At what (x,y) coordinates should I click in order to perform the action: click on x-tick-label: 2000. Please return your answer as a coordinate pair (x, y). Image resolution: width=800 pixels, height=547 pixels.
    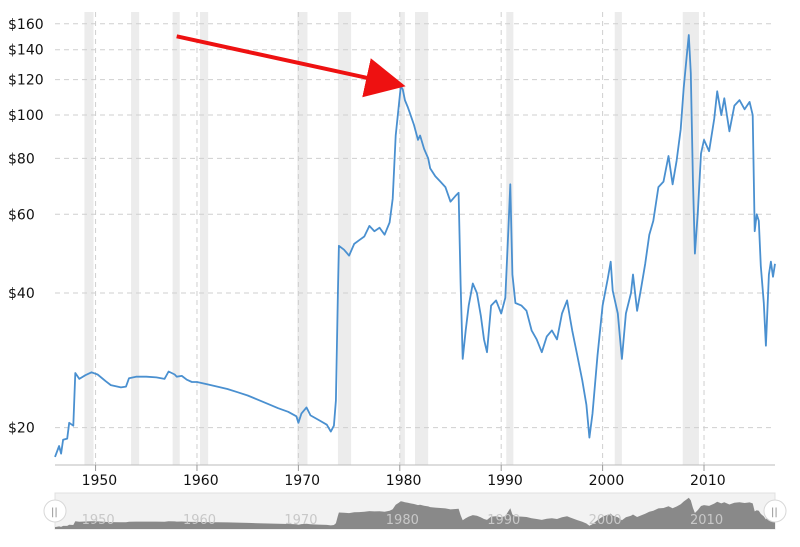
    Looking at the image, I should click on (607, 481).